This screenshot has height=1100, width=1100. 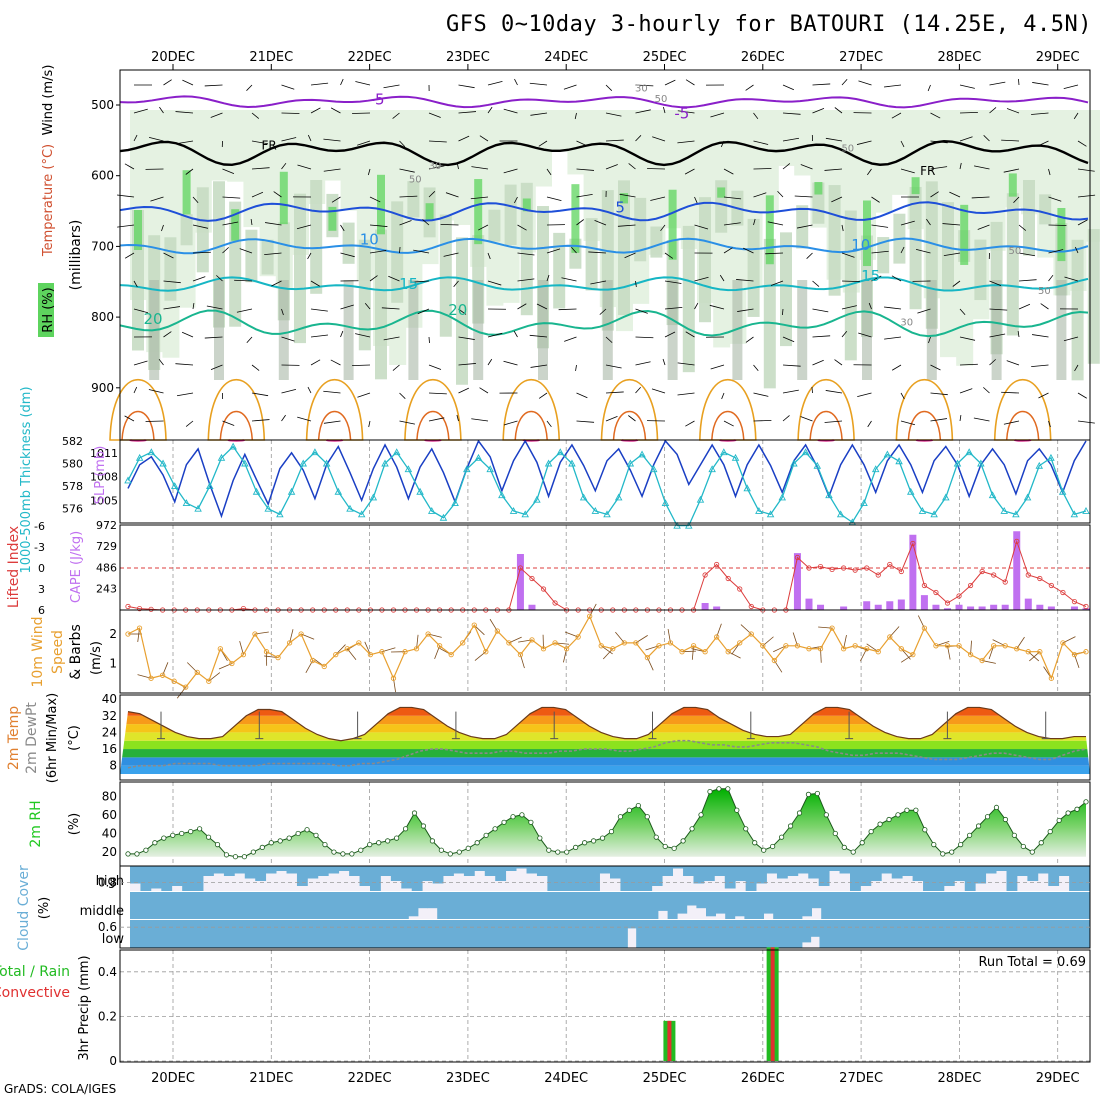 What do you see at coordinates (803, 143) in the screenshot?
I see `rh-light-blob` at bounding box center [803, 143].